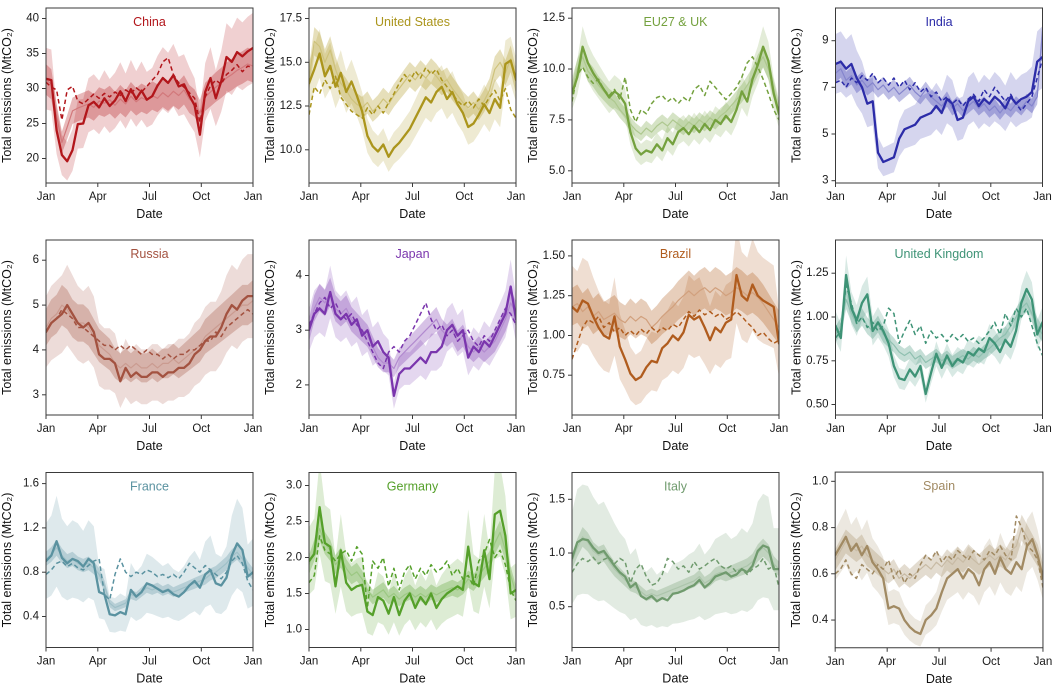 The width and height of the screenshot is (1053, 697). I want to click on y-tick-label: 1.5, so click(294, 594).